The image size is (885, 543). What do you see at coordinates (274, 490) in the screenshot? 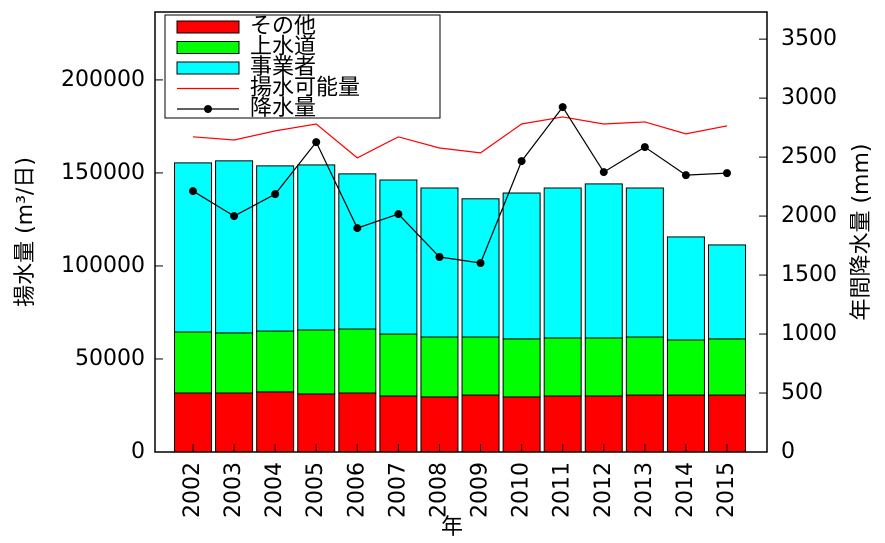
I see `x-tick-label: 2004` at bounding box center [274, 490].